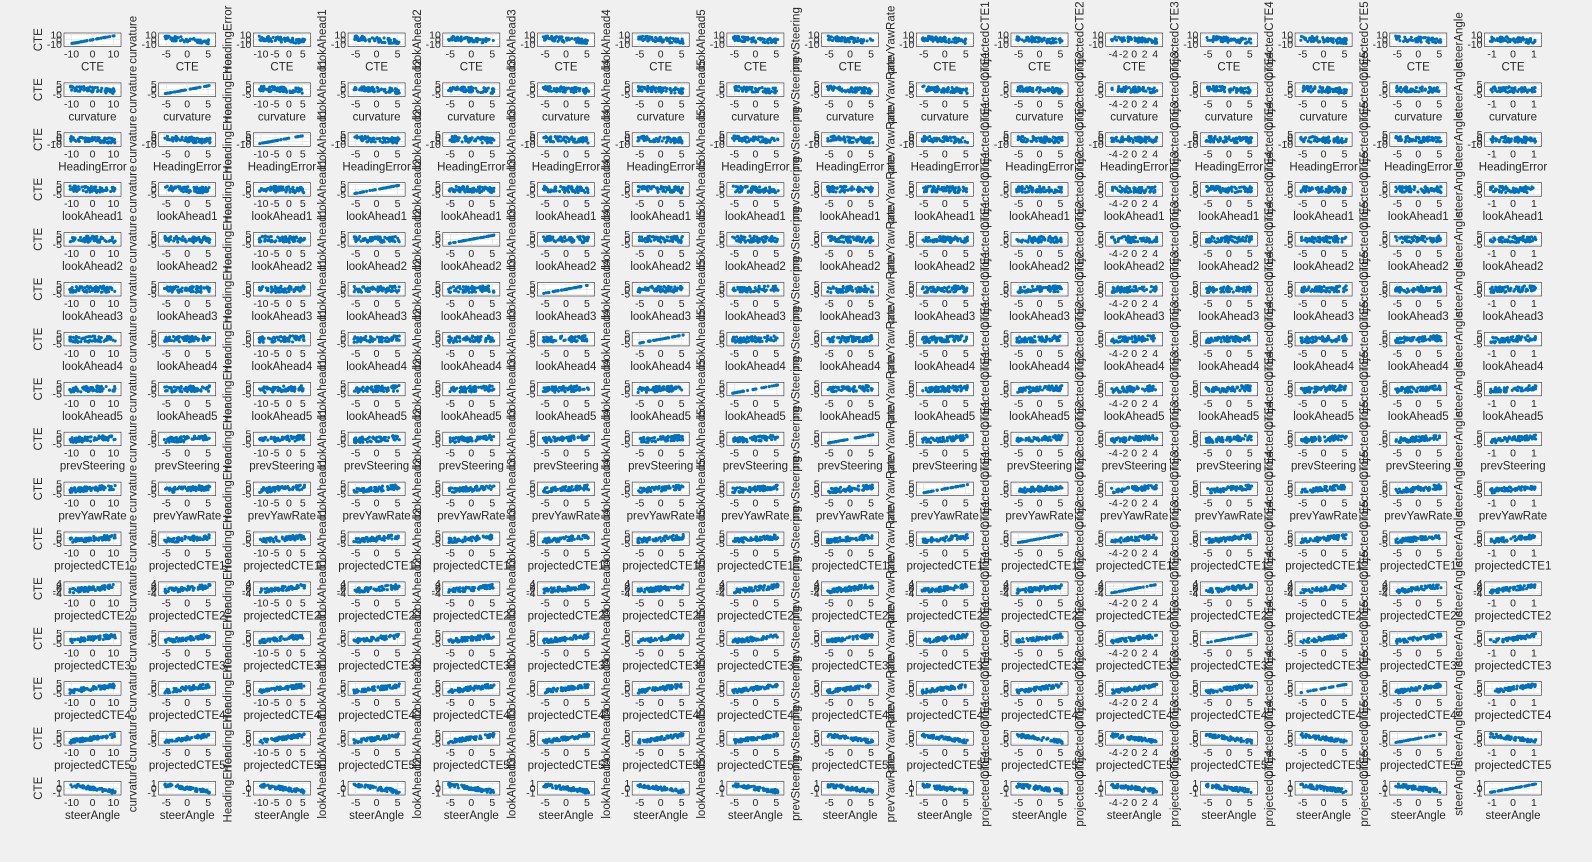 Image resolution: width=1592 pixels, height=862 pixels. What do you see at coordinates (77, 101) in the screenshot?
I see `subplot-curvature-vs-CTE: -10 0 1050-5curvatureCTE` at bounding box center [77, 101].